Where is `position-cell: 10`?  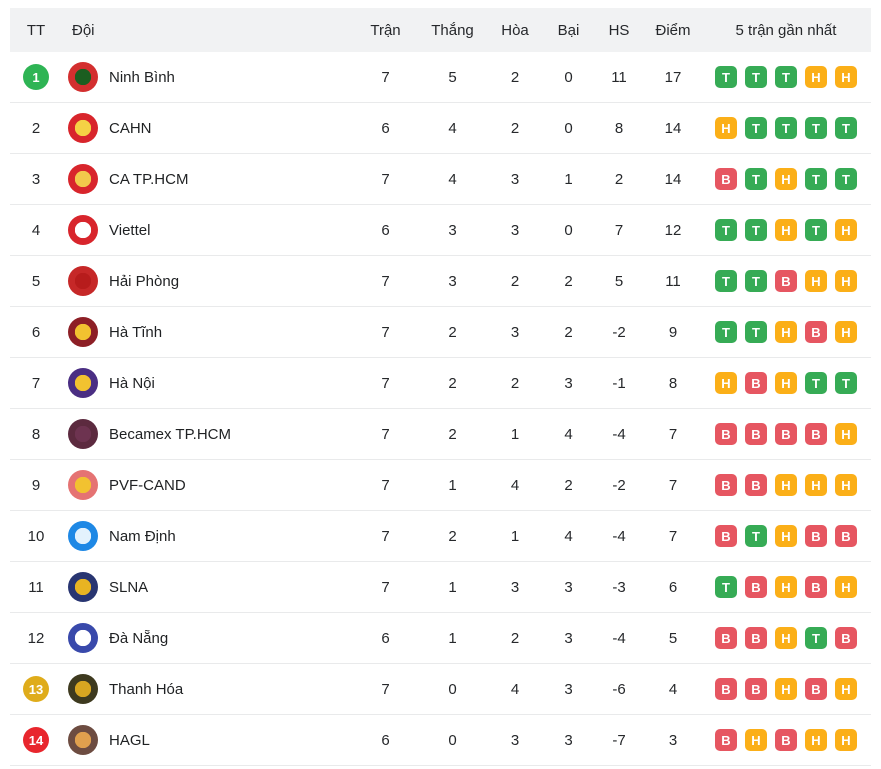
position-cell: 10 is located at coordinates (36, 536).